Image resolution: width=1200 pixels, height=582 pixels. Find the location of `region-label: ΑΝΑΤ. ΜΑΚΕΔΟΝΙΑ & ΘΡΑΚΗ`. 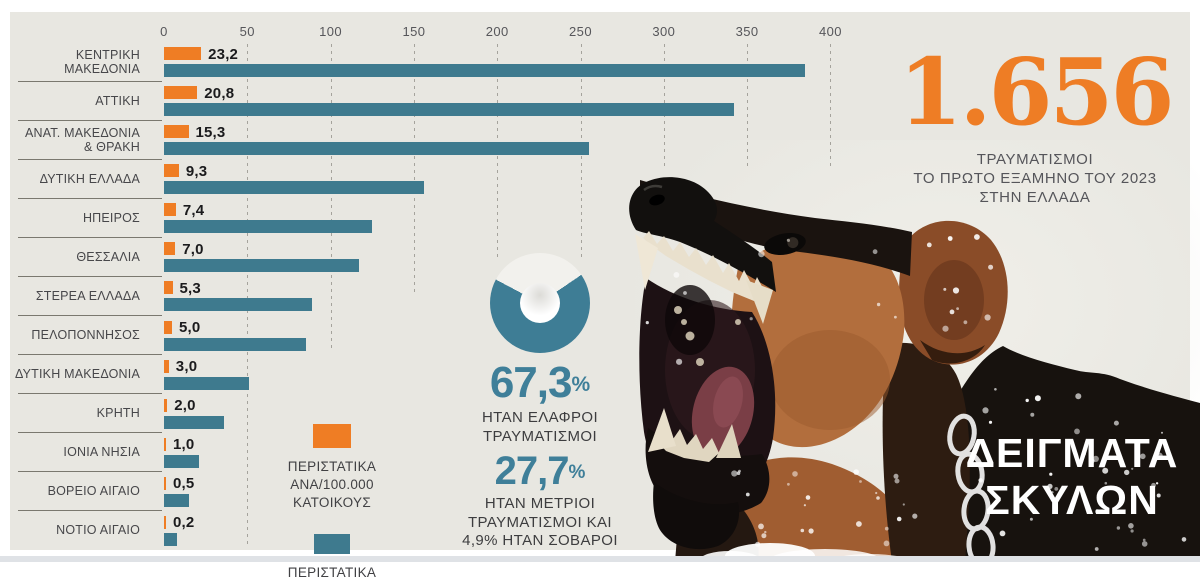

region-label: ΑΝΑΤ. ΜΑΚΕΔΟΝΙΑ & ΘΡΑΚΗ is located at coordinates (82, 139).